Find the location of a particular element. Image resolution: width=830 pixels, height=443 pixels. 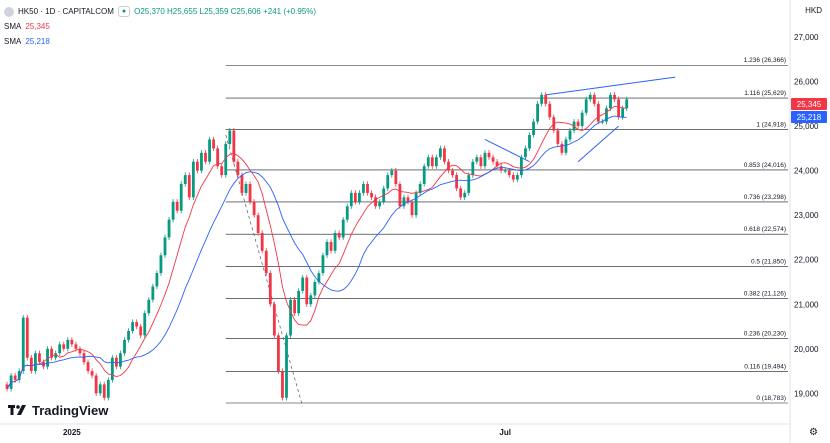

sma-fast-label: SMA is located at coordinates (13, 26).